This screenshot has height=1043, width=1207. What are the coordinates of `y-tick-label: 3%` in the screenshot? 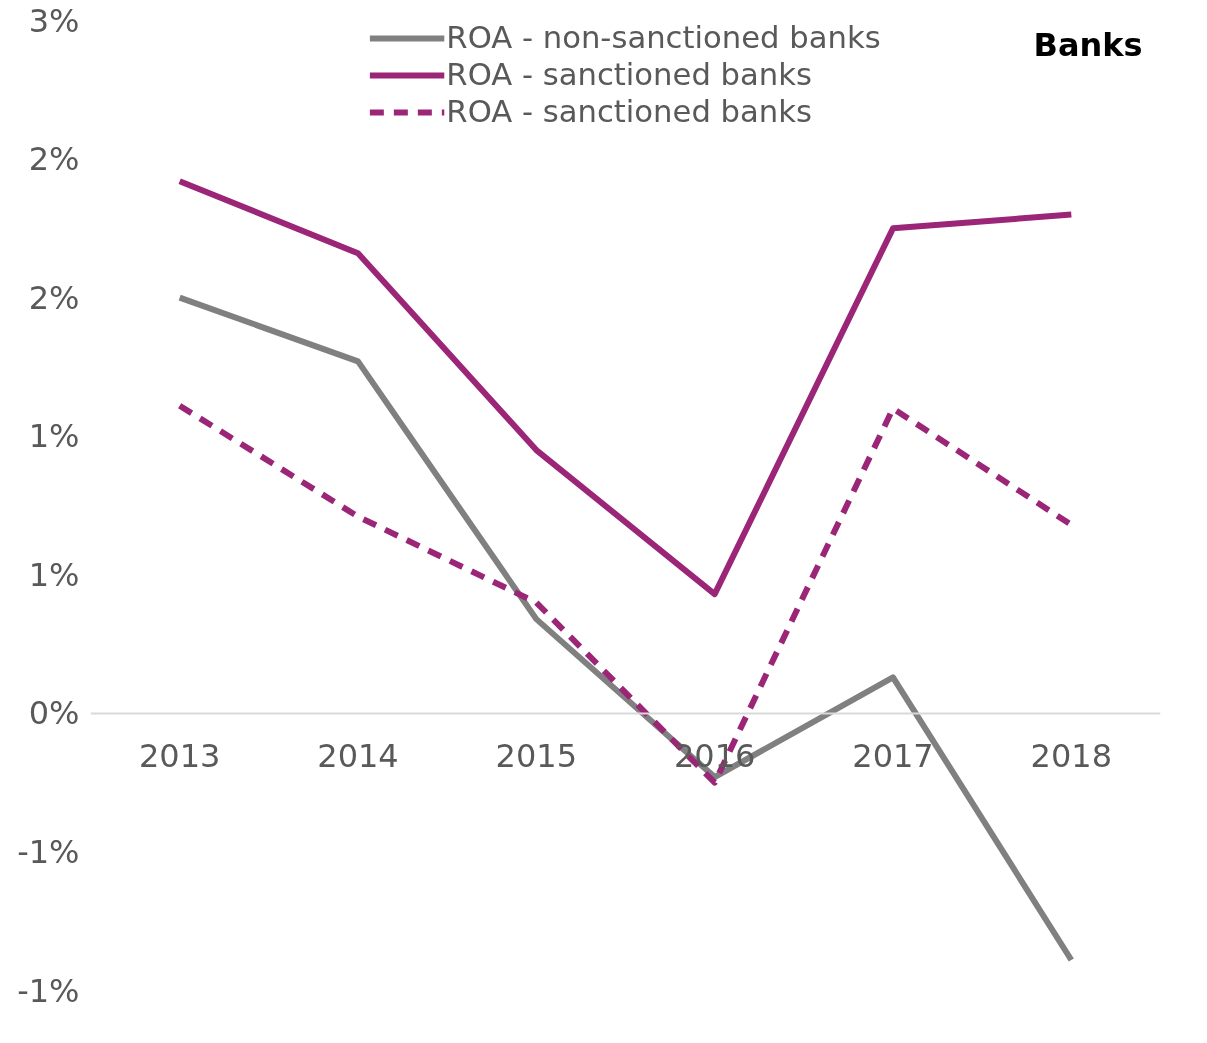 It's located at (54, 20).